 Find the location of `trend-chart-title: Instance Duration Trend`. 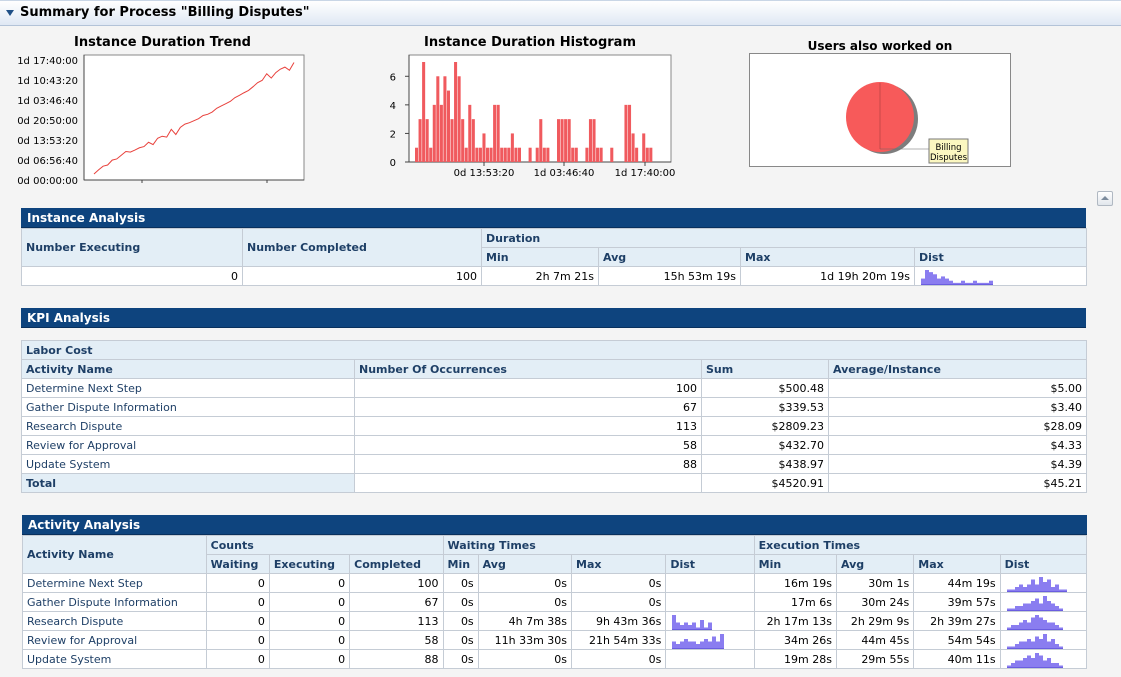

trend-chart-title: Instance Duration Trend is located at coordinates (162, 42).